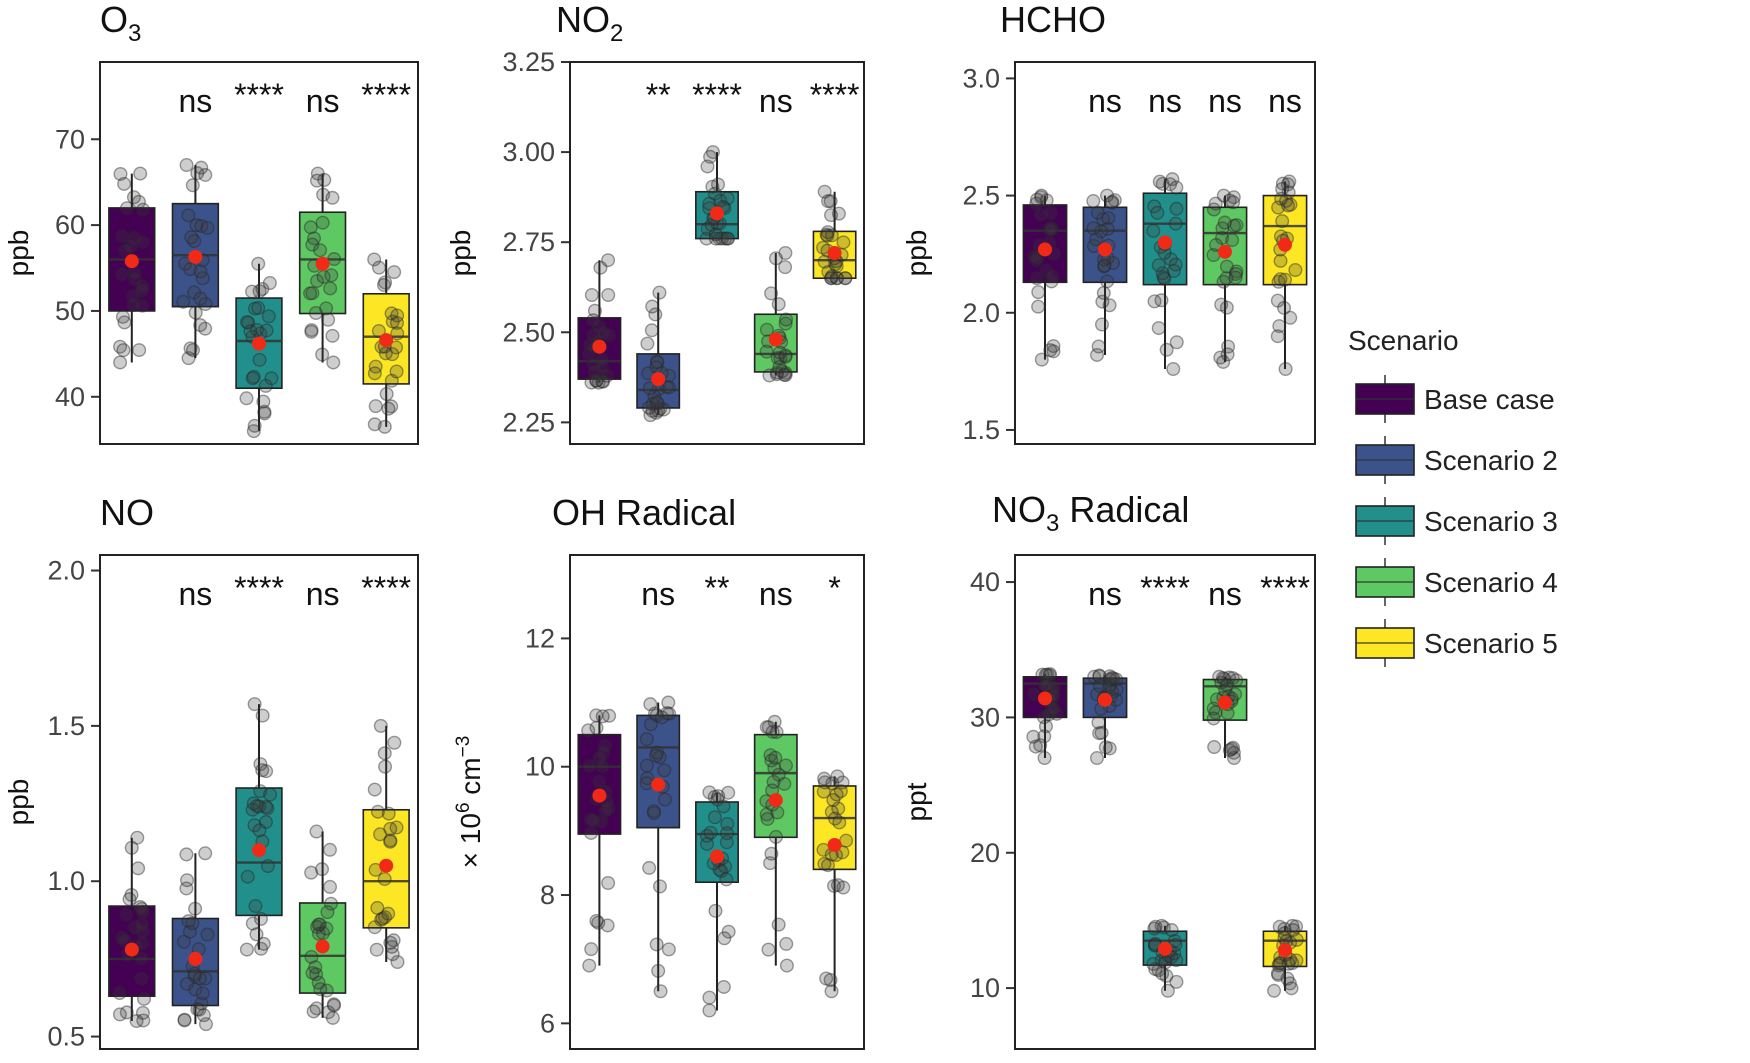  I want to click on legend-label: Scenario 2, so click(1491, 460).